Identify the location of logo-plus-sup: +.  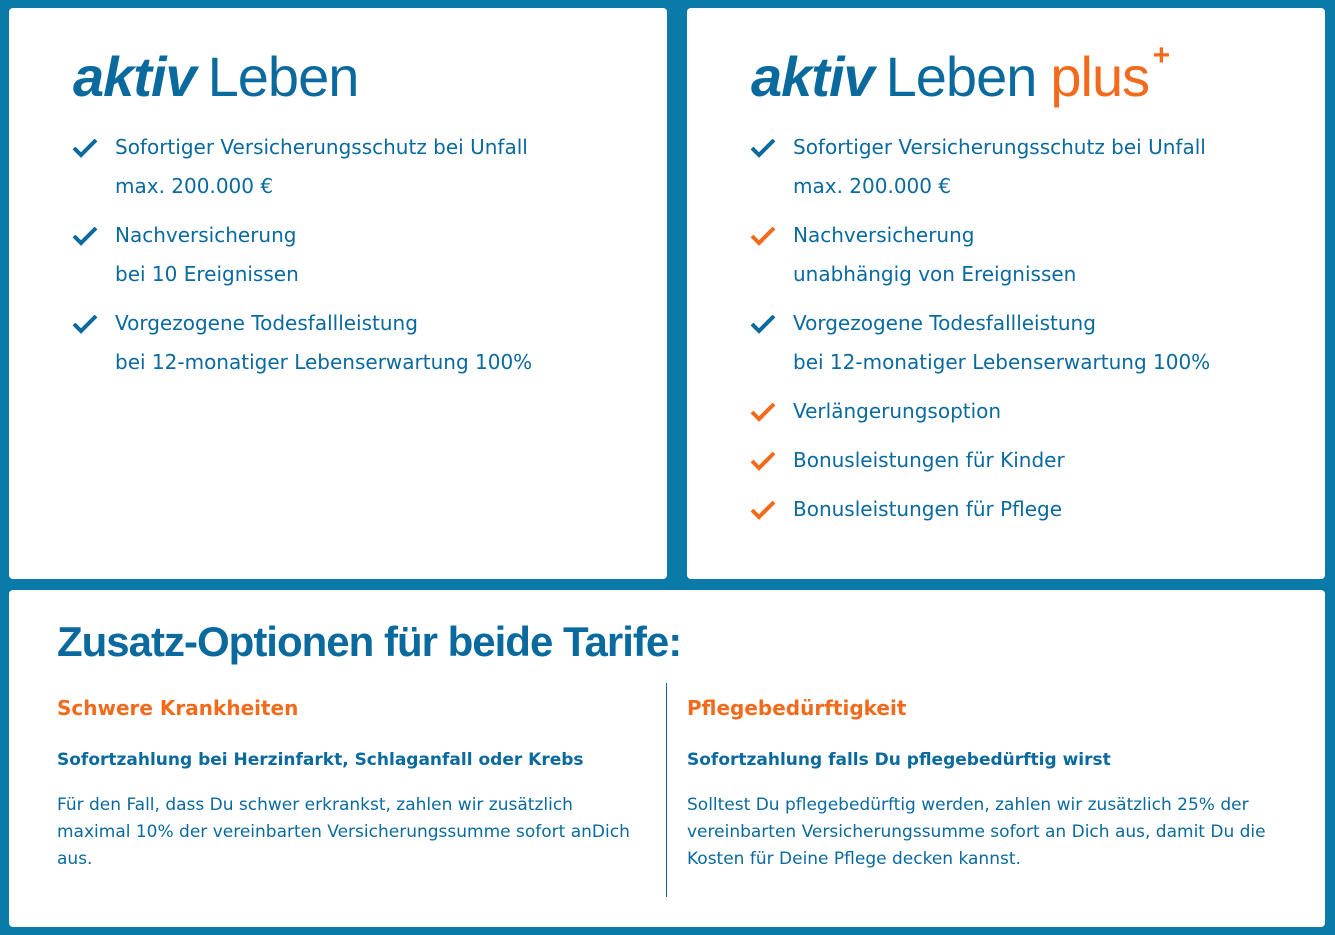
(1161, 55).